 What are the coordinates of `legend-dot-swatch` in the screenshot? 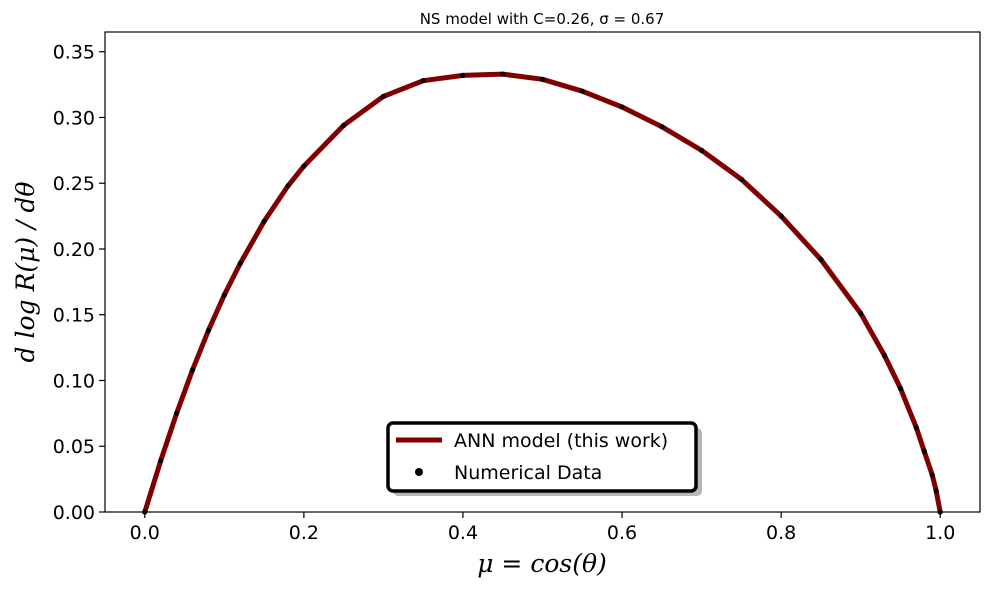 It's located at (419, 472).